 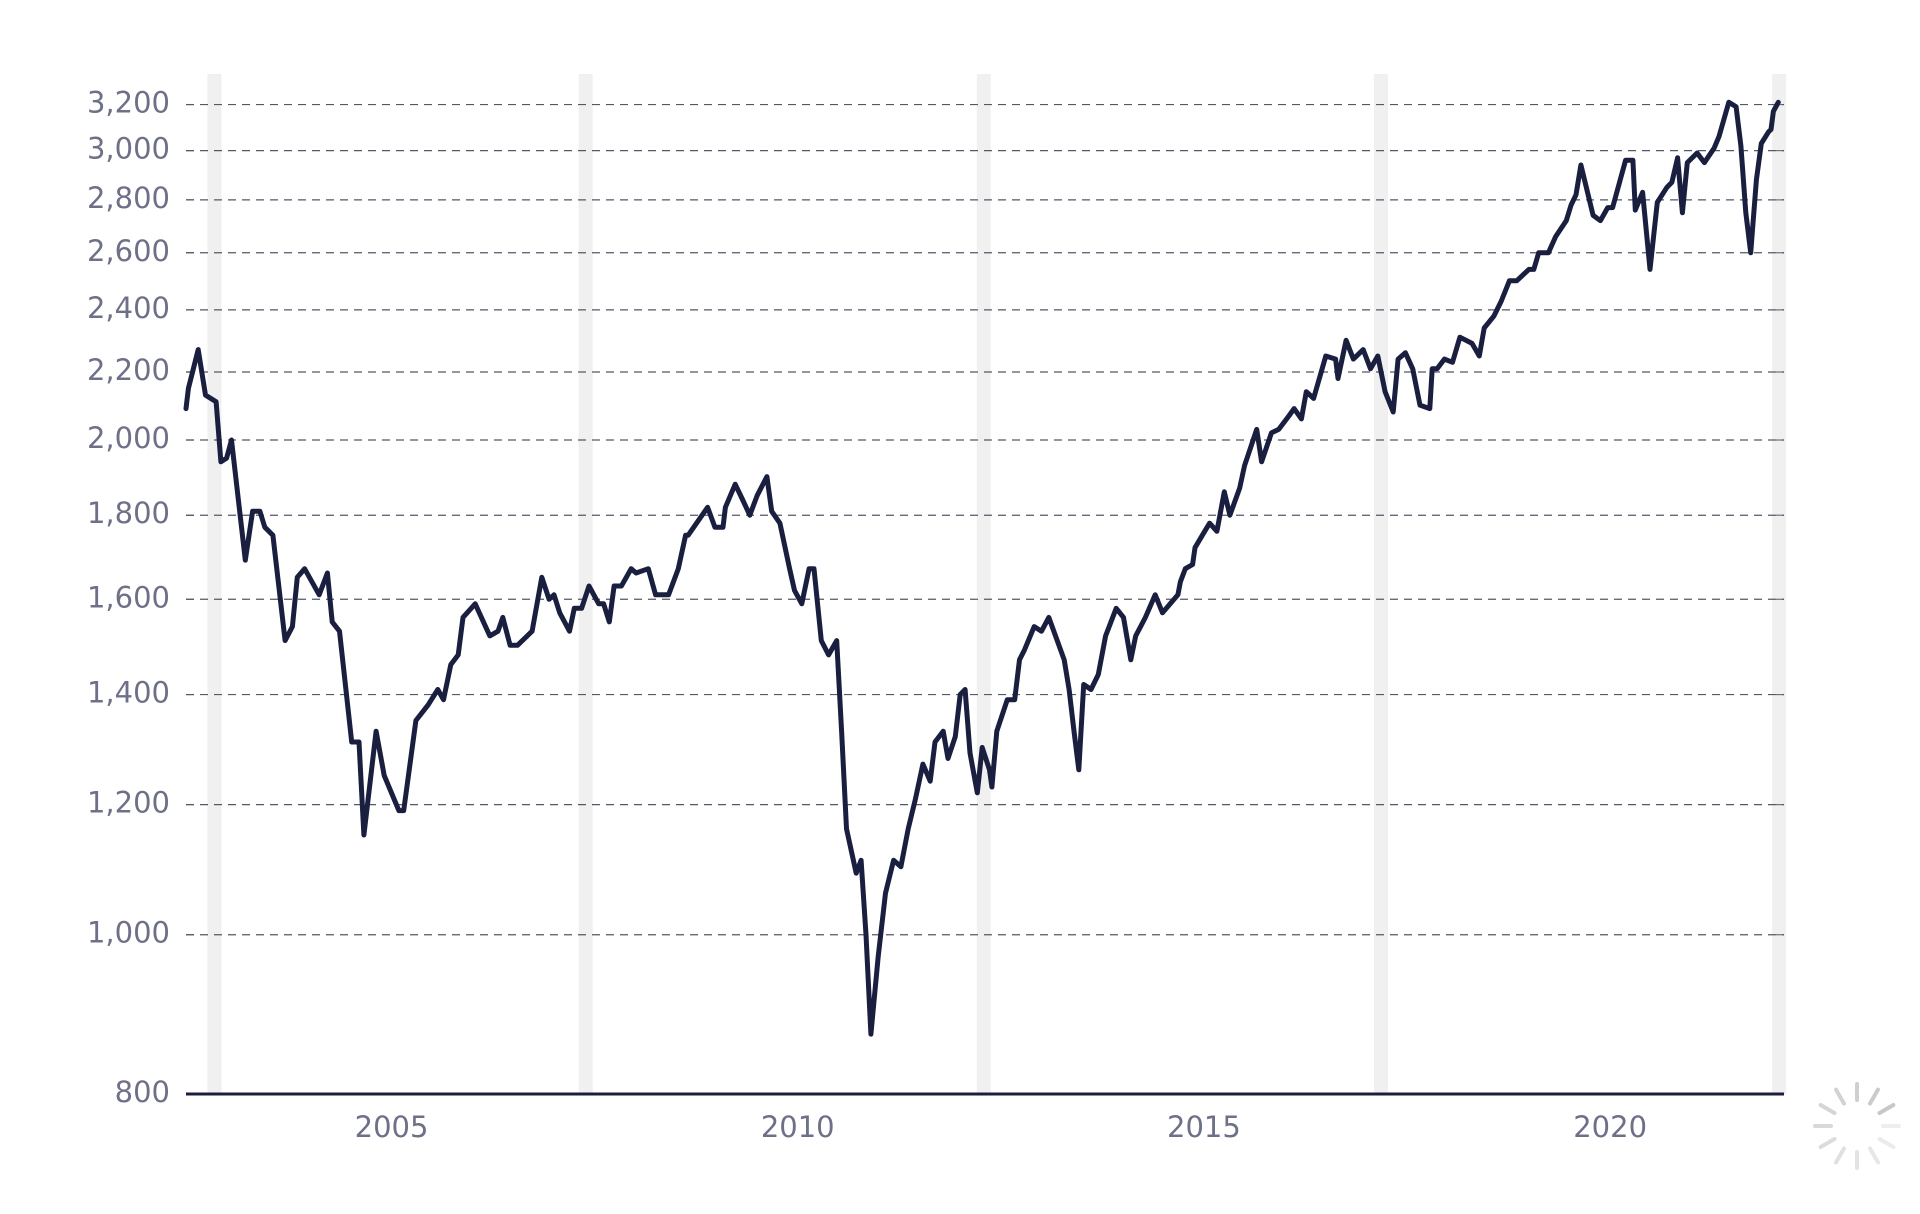 What do you see at coordinates (128, 198) in the screenshot?
I see `y-tick-label: 2,800` at bounding box center [128, 198].